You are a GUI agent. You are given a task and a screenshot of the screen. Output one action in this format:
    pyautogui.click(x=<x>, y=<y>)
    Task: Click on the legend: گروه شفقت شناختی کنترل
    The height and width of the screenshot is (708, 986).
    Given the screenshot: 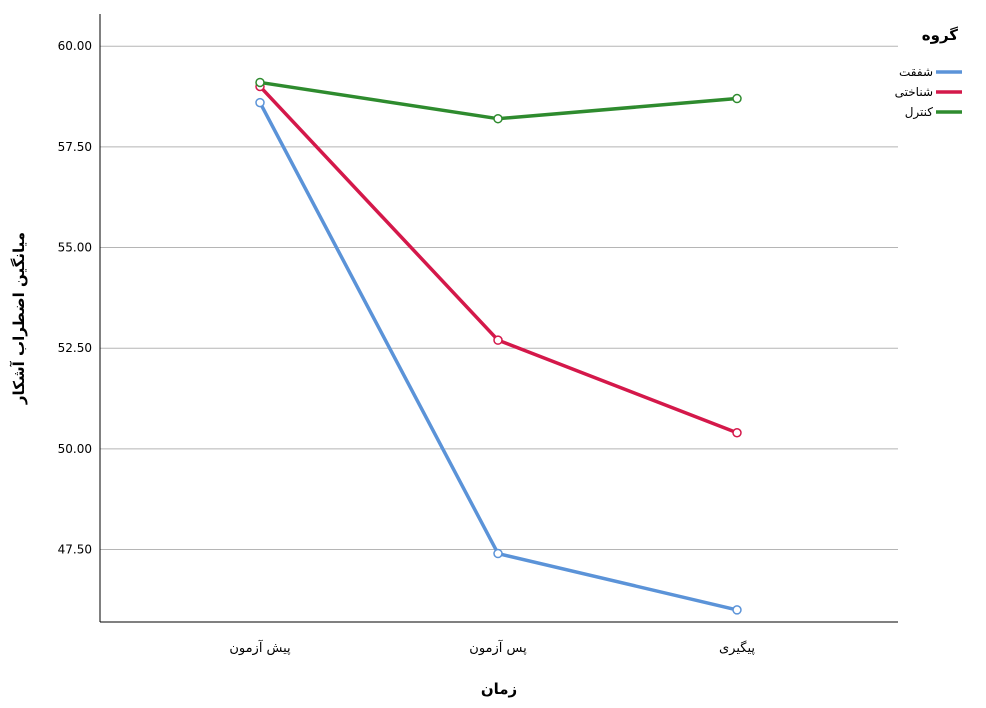 What is the action you would take?
    pyautogui.click(x=928, y=73)
    